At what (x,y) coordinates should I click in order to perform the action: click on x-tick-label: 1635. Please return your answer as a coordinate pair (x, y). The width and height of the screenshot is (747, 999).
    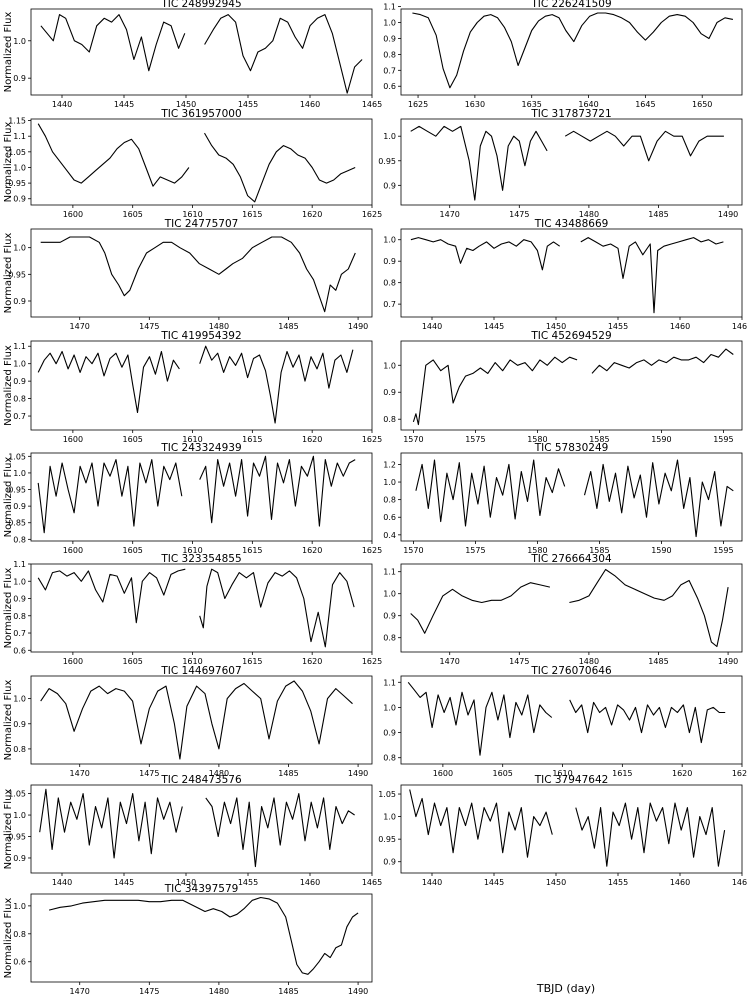
    Looking at the image, I should click on (532, 104).